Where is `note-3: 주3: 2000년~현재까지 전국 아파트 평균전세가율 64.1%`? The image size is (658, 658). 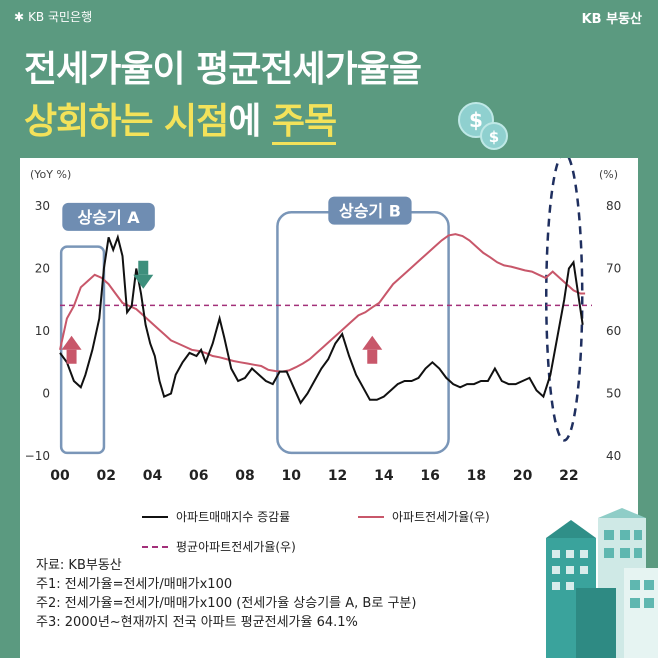
note-3: 주3: 2000년~현재까지 전국 아파트 평균전세가율 64.1% is located at coordinates (197, 622).